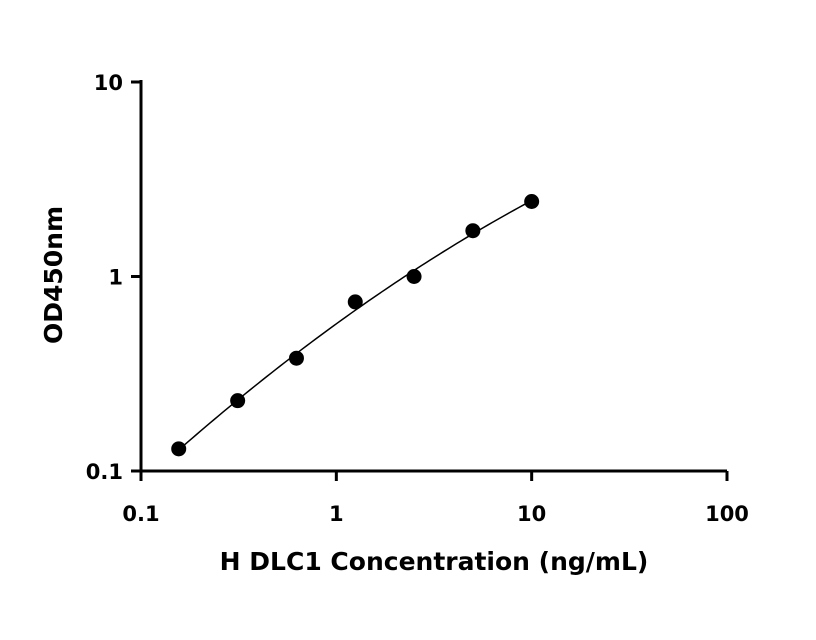  I want to click on y-axis-title: OD450nm, so click(53, 275).